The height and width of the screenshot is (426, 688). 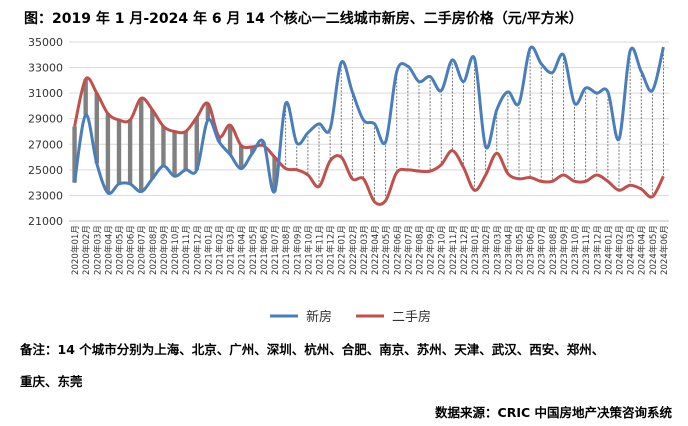 What do you see at coordinates (431, 250) in the screenshot?
I see `x-tick-label: 2022年09月` at bounding box center [431, 250].